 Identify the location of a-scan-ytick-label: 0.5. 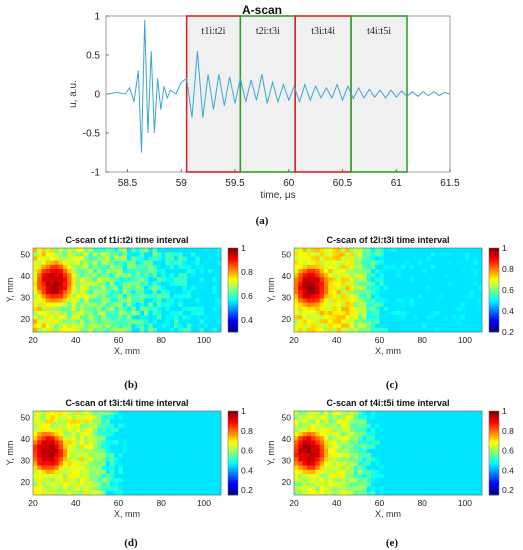
(93, 56).